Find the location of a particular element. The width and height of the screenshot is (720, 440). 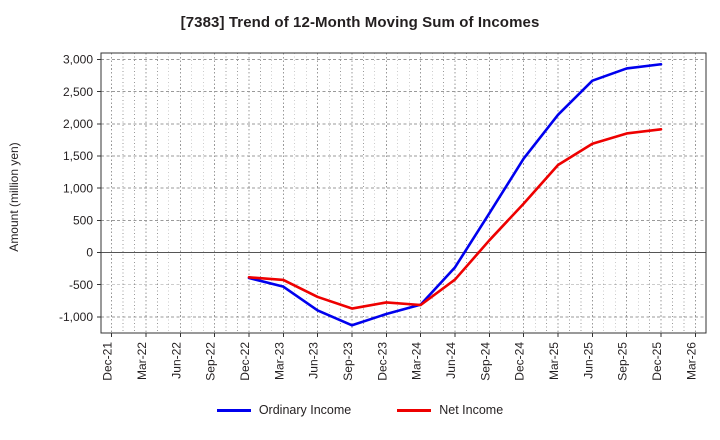

legend-item-ordinary-income: Ordinary Income is located at coordinates (284, 410).